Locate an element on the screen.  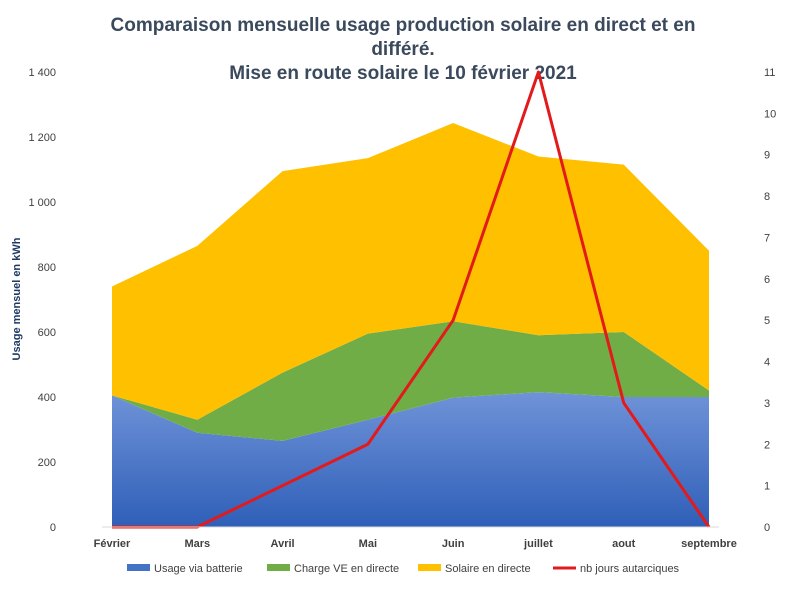
y2-tick-label: 3 is located at coordinates (767, 404).